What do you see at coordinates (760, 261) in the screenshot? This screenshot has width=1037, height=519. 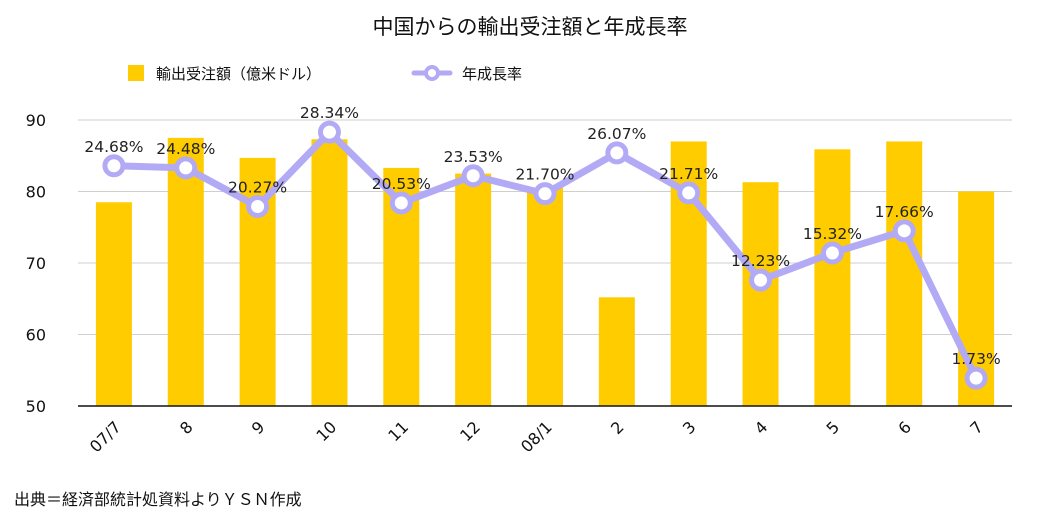 I see `growth-data-label: 12.23%` at bounding box center [760, 261].